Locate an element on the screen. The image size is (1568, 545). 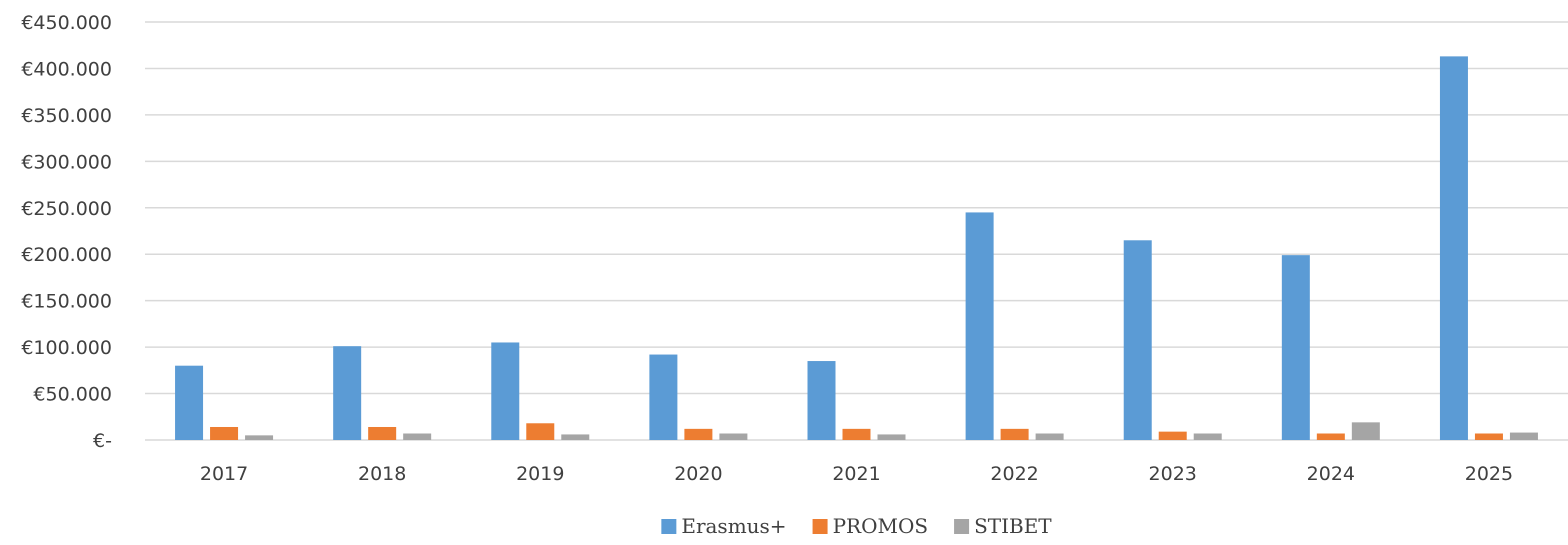
y-tick-label: €- is located at coordinates (102, 441).